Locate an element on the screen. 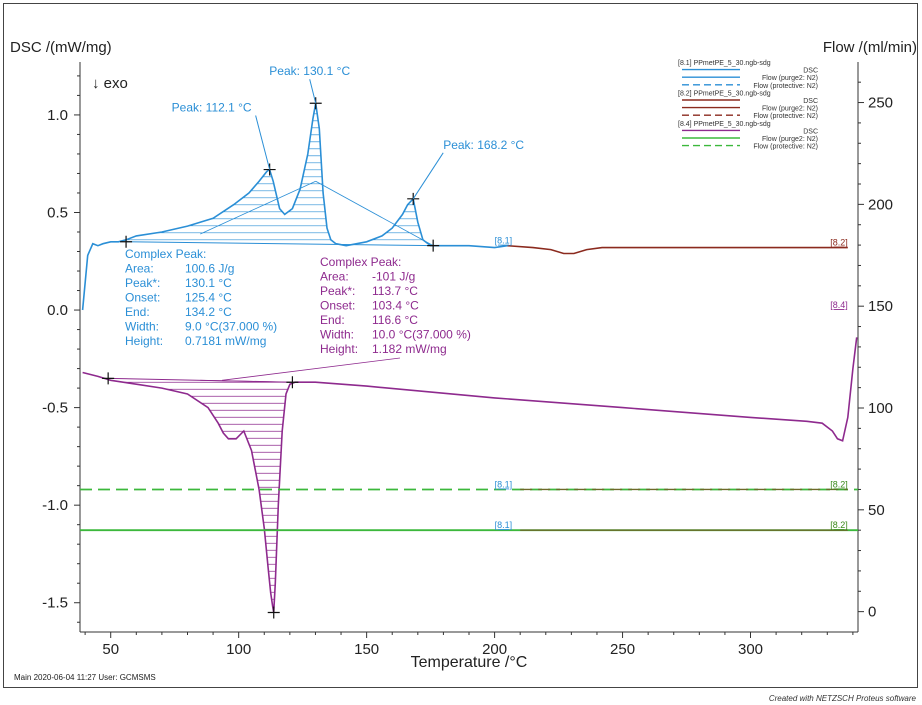 Image resolution: width=922 pixels, height=705 pixels. y-tick-label-right: 150 is located at coordinates (880, 306).